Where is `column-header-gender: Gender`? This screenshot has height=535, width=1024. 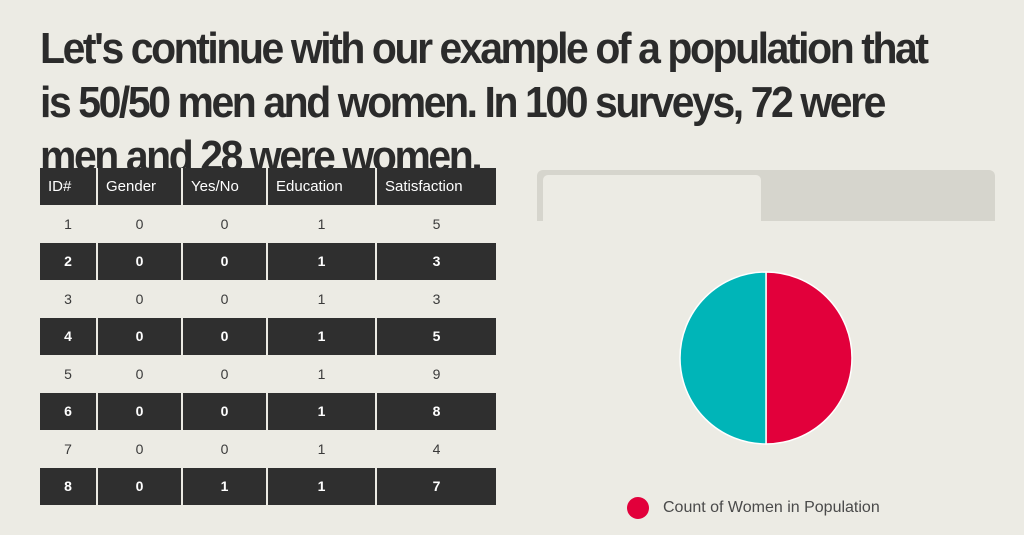 column-header-gender: Gender is located at coordinates (140, 186).